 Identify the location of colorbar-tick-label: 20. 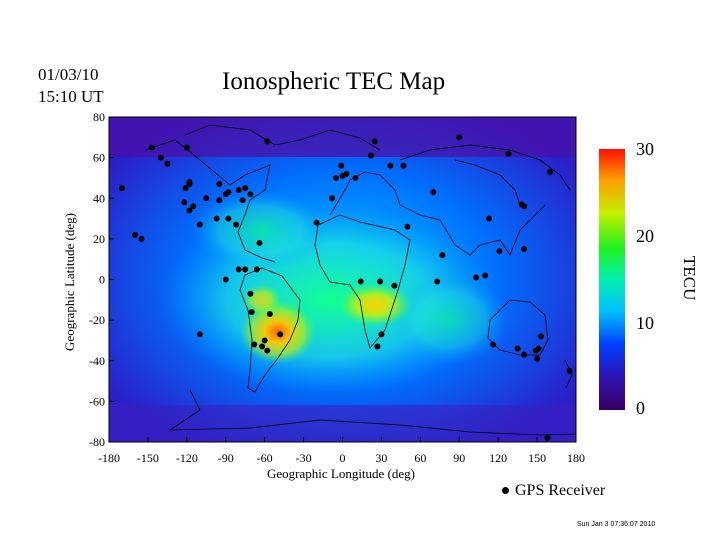
(645, 236).